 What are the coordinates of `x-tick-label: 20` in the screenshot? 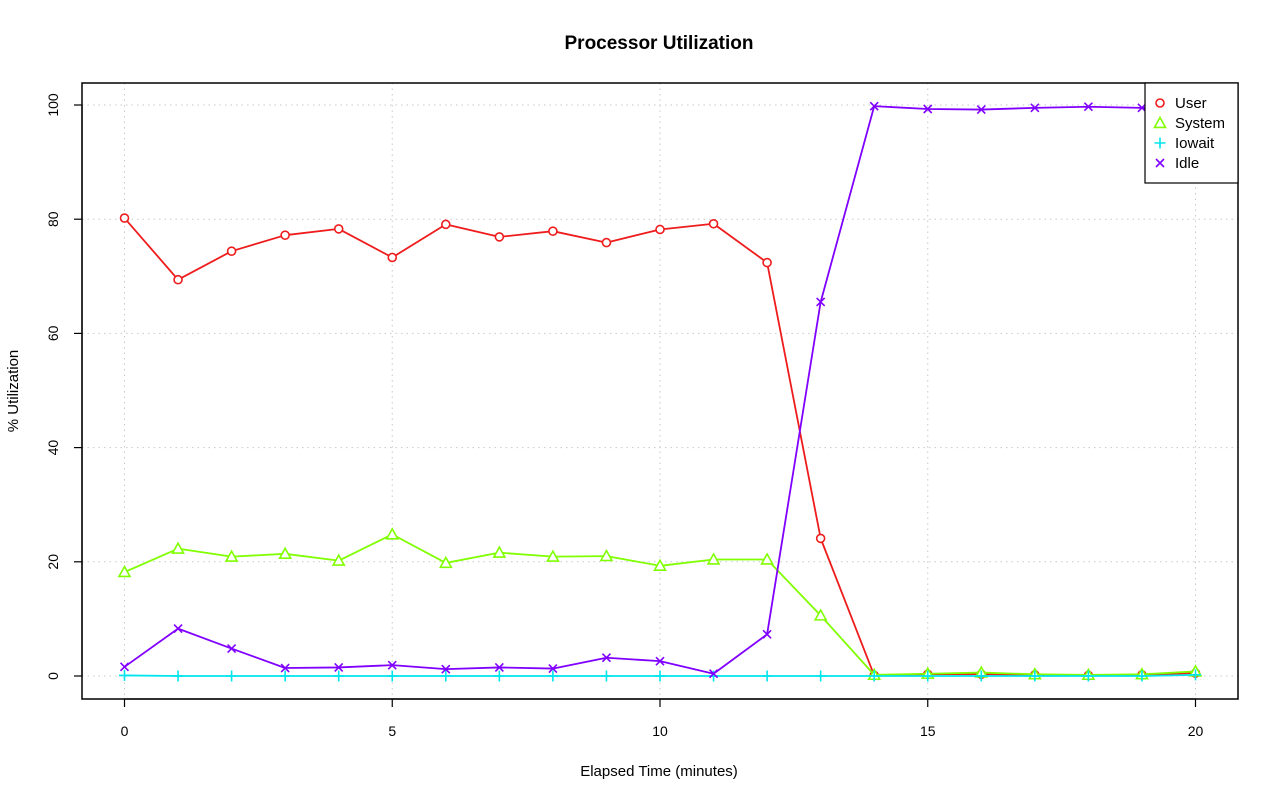 It's located at (1196, 731).